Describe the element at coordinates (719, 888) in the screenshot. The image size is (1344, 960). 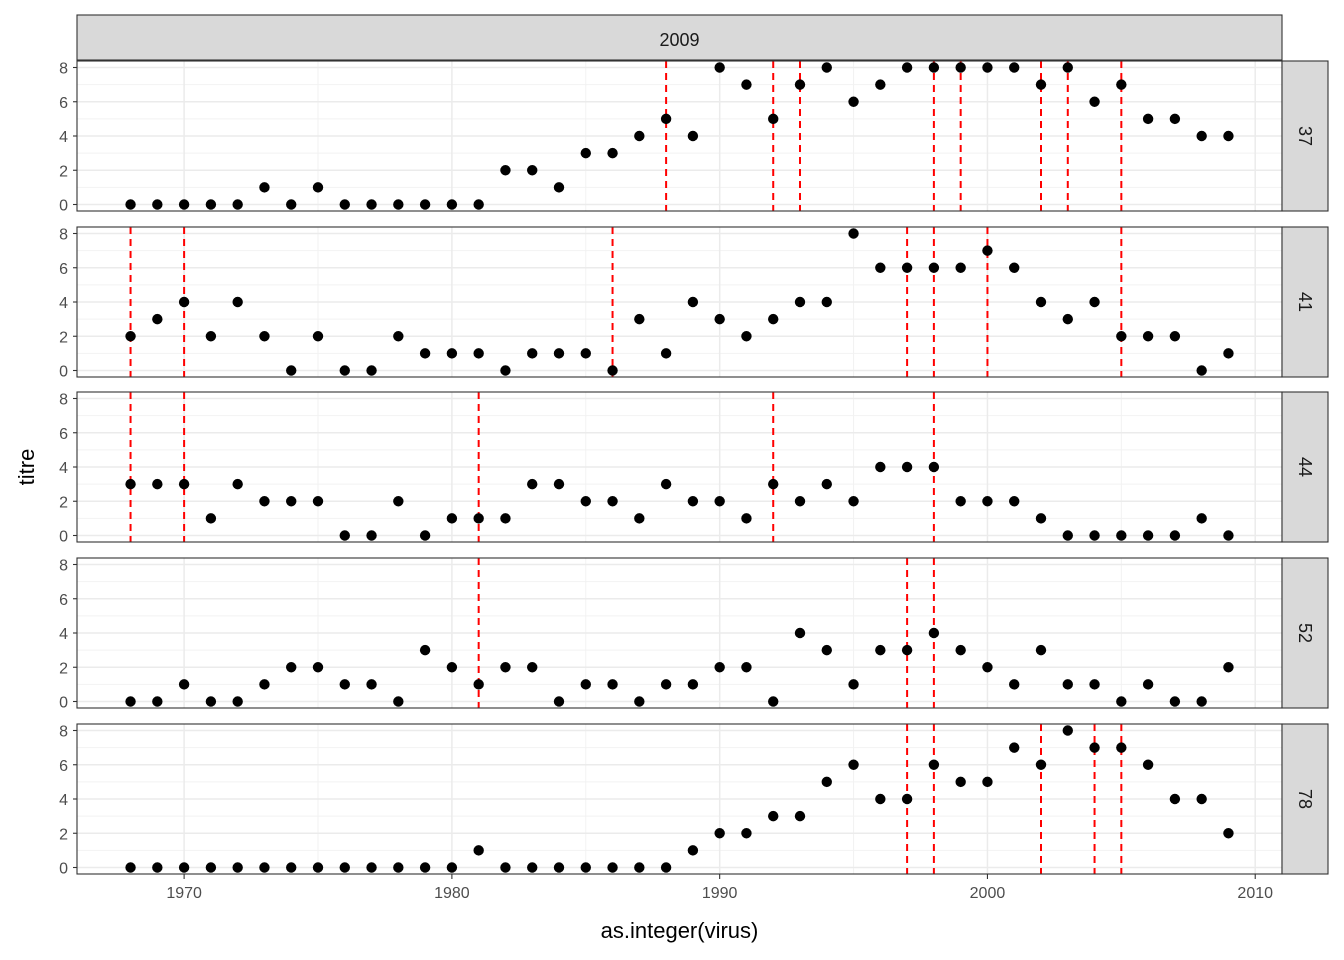
I see `x-axis: 1970 1980 1990 2000 2010` at that location.